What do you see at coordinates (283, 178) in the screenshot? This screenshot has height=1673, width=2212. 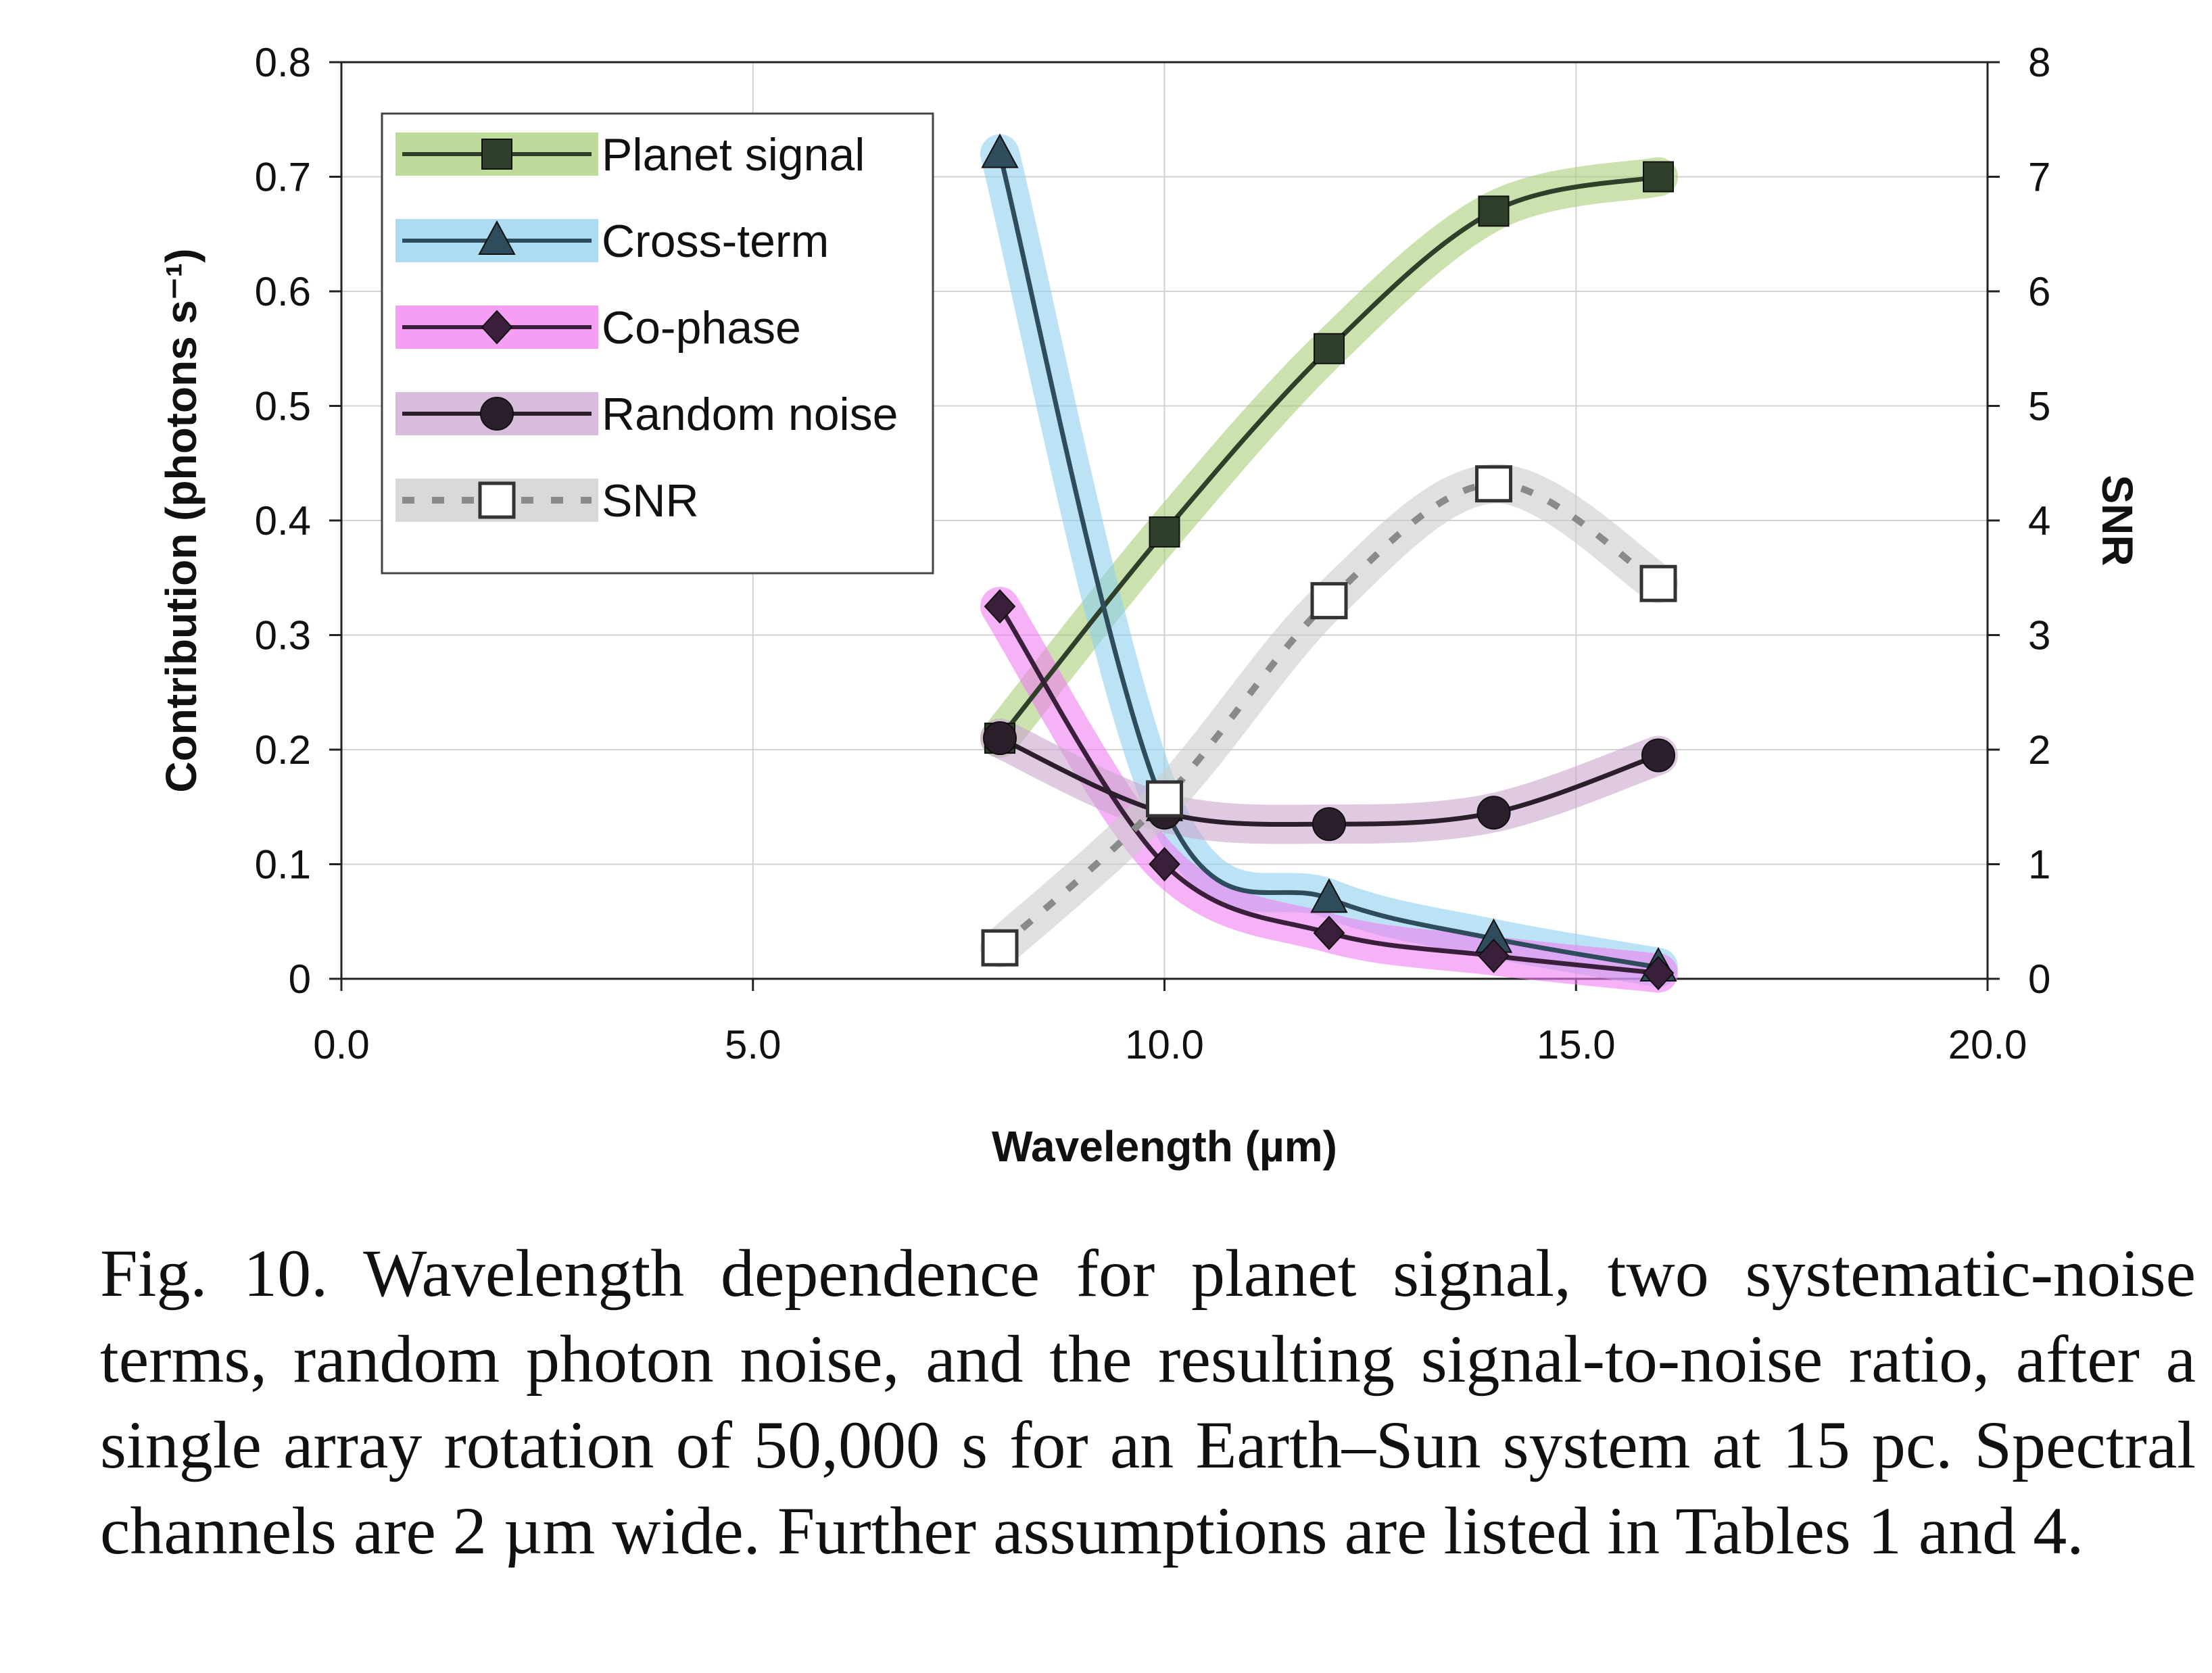 I see `y-tick-label: 0.7` at bounding box center [283, 178].